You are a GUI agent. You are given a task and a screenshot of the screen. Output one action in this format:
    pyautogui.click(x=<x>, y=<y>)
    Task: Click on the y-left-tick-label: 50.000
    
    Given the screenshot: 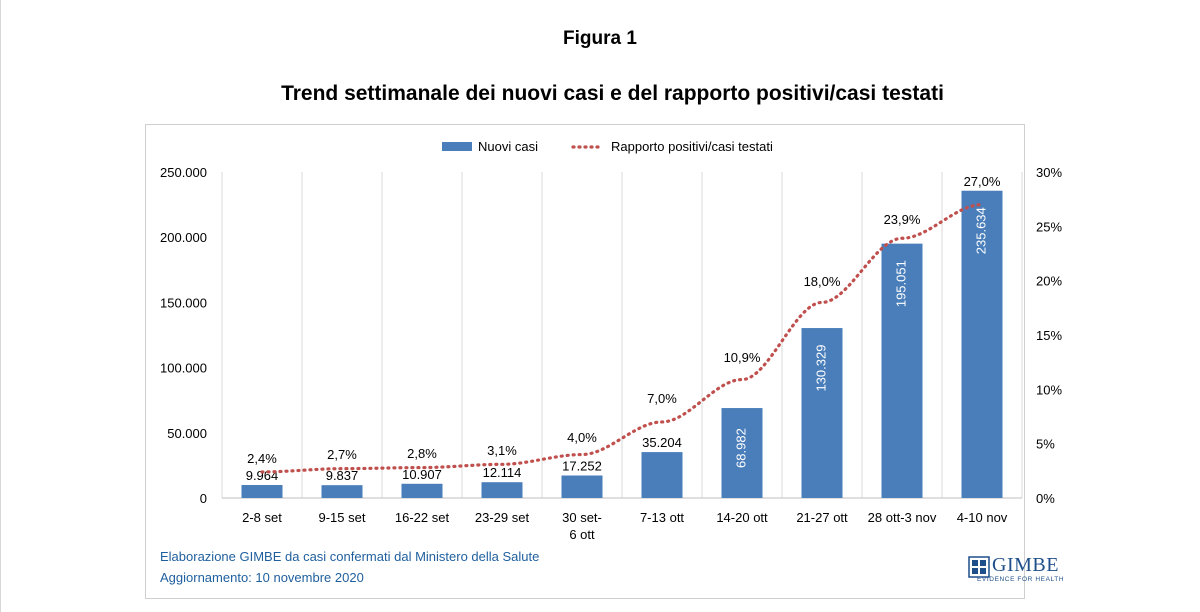 What is the action you would take?
    pyautogui.click(x=187, y=433)
    